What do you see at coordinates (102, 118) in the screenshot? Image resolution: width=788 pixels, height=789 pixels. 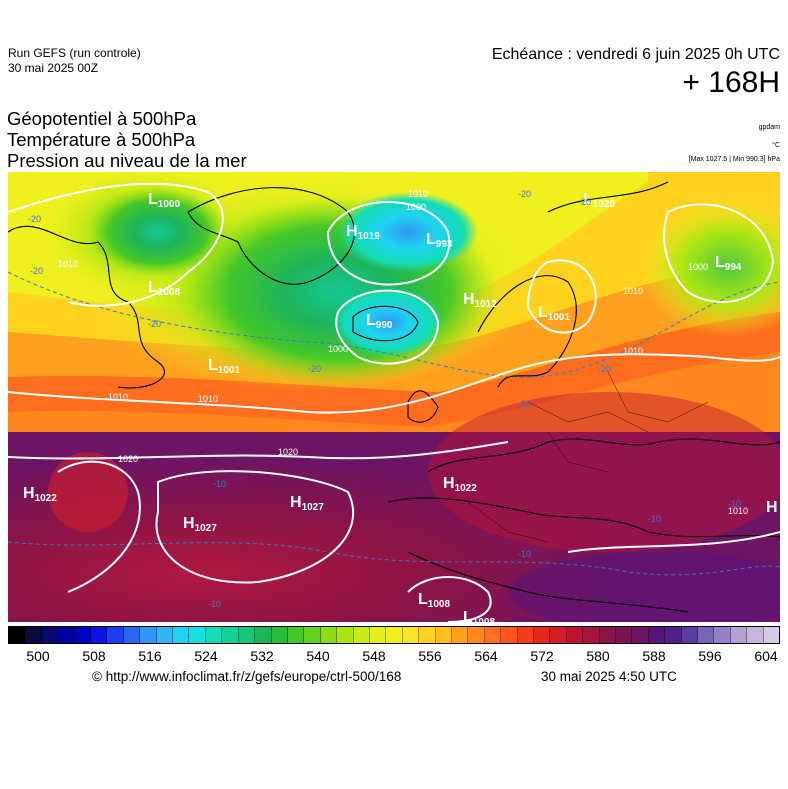 I see `param-geopotential: Géopotentiel à 500hPa` at bounding box center [102, 118].